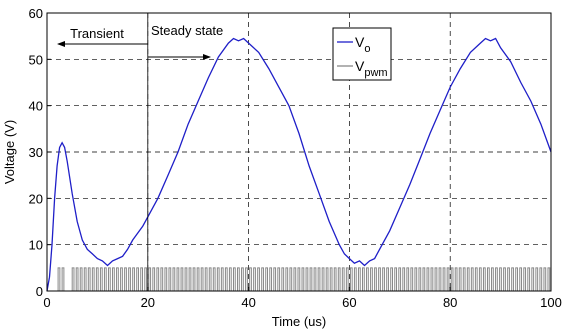 The width and height of the screenshot is (565, 334). Describe the element at coordinates (140, 41) in the screenshot. I see `annotations: Transient Steady state` at that location.